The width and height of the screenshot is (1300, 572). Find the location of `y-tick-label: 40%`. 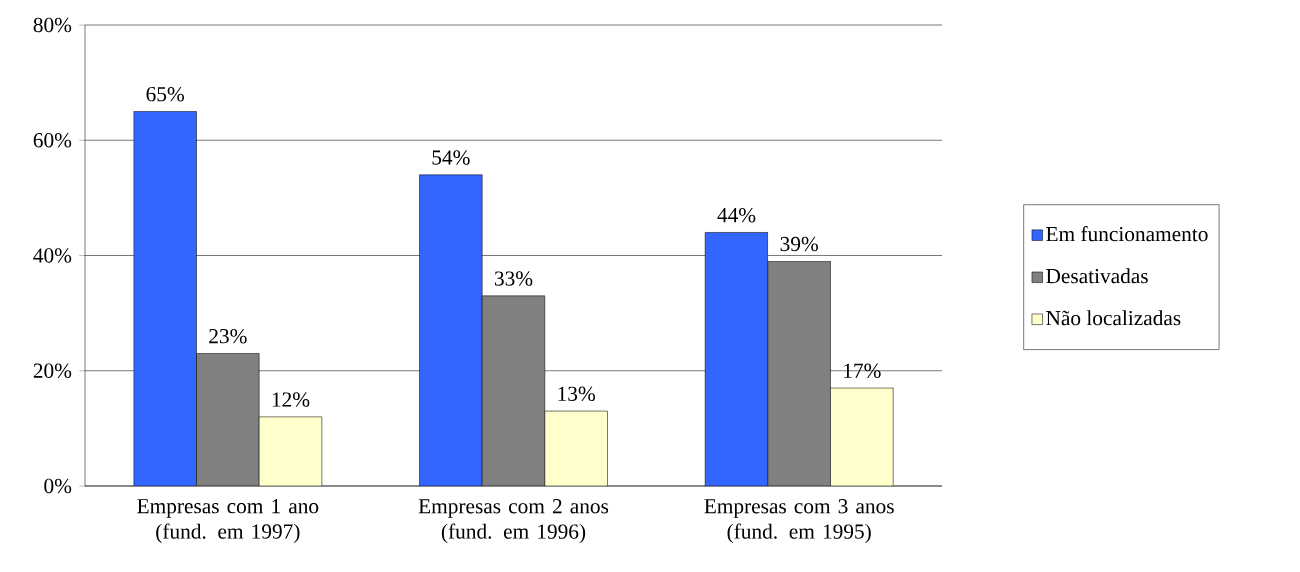

y-tick-label: 40% is located at coordinates (52, 255).